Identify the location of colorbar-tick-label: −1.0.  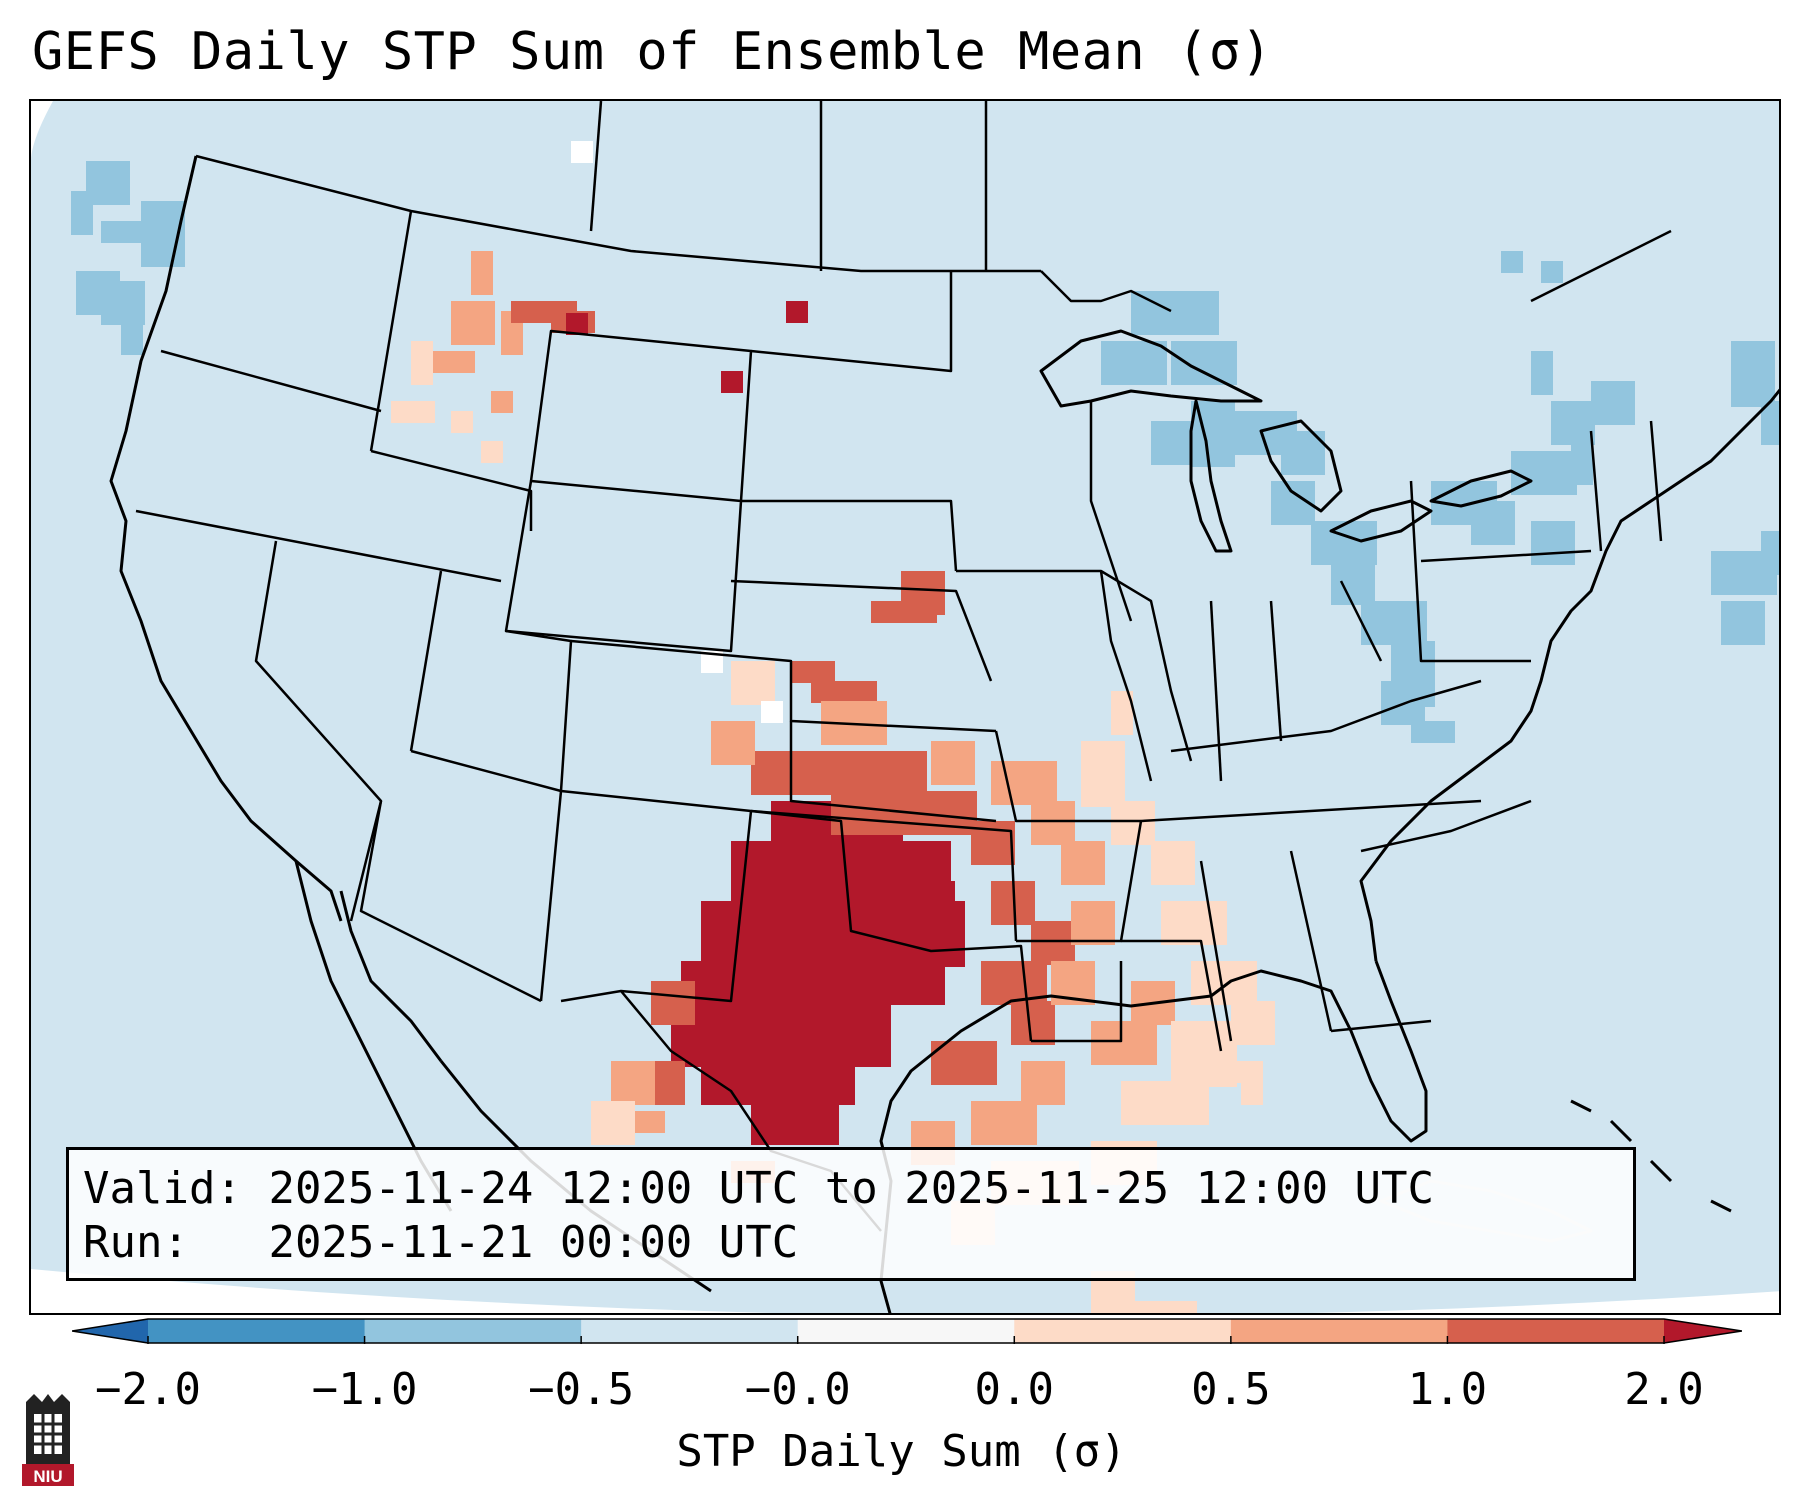
(364, 1389).